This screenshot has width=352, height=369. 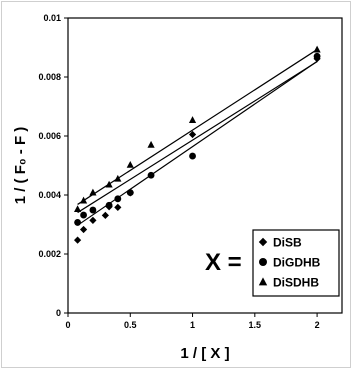 What do you see at coordinates (67, 325) in the screenshot?
I see `x-tick-label: 0` at bounding box center [67, 325].